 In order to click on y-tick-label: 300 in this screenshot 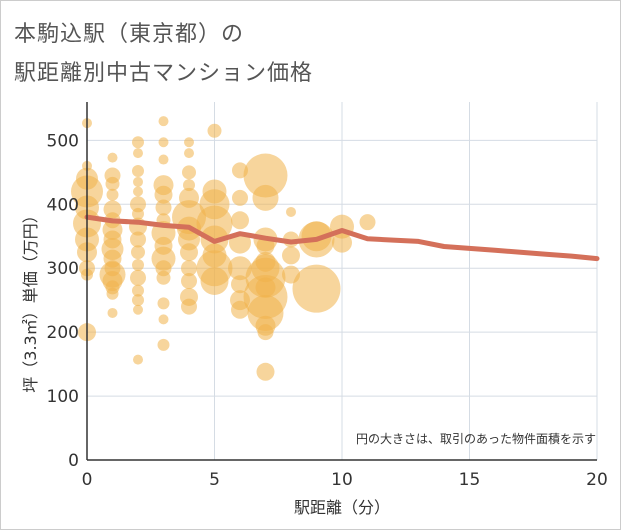, I will do `click(63, 269)`.